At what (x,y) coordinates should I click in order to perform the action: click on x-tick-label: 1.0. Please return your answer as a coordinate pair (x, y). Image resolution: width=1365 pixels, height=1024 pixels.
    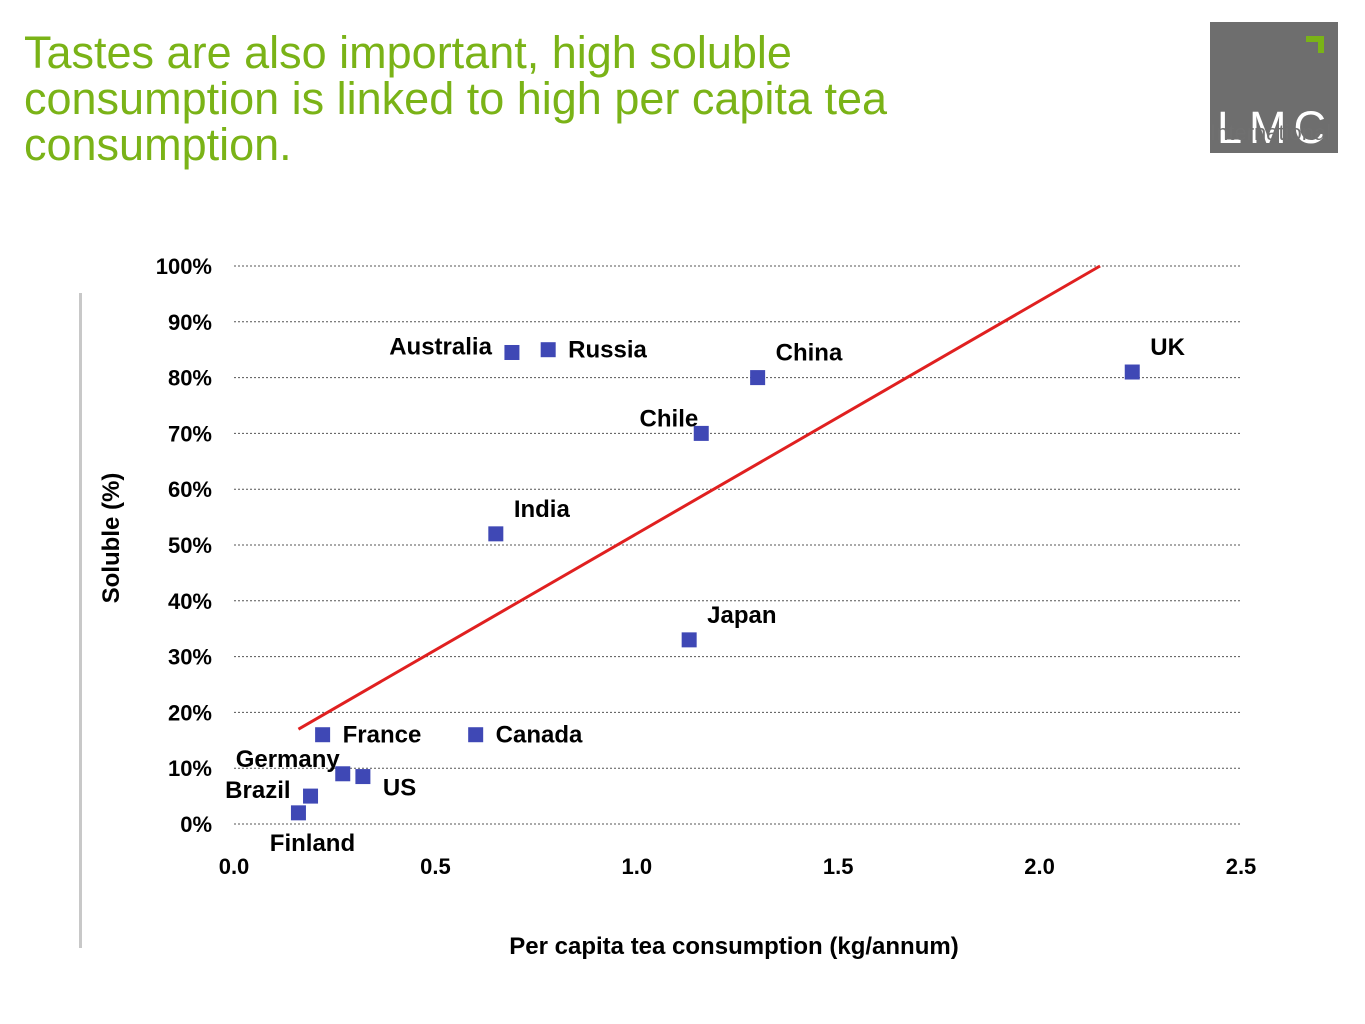
    Looking at the image, I should click on (637, 866).